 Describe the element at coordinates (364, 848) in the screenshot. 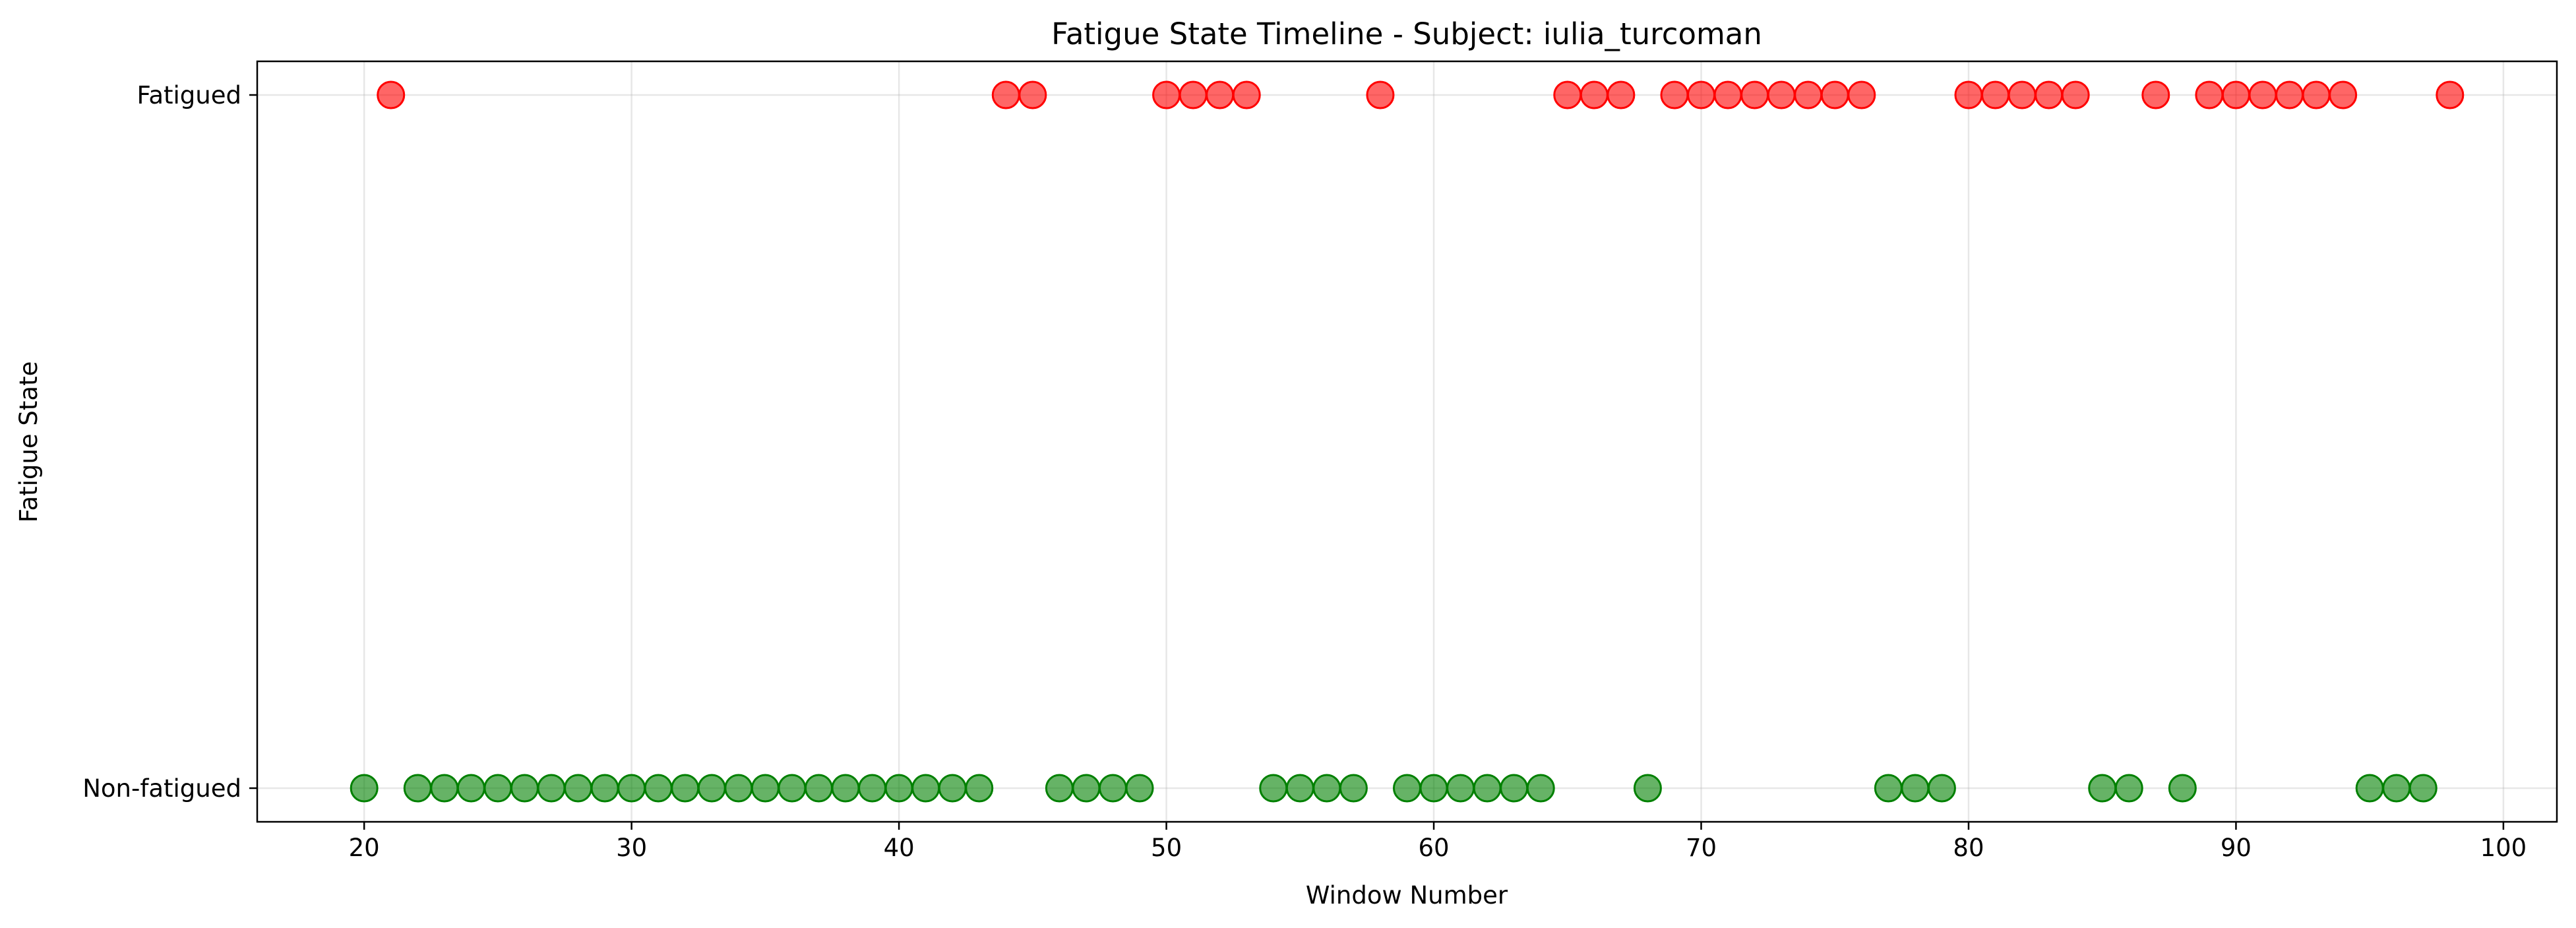

I see `x-tick-label: 20` at that location.